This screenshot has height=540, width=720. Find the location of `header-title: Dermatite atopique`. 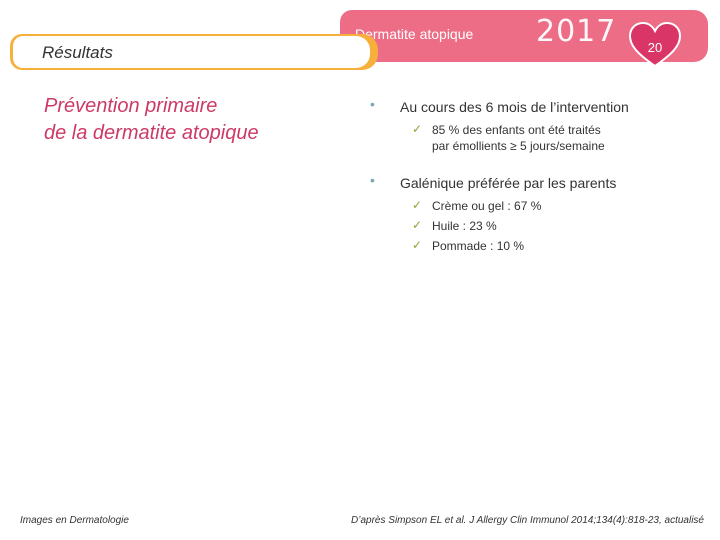

header-title: Dermatite atopique is located at coordinates (414, 34).